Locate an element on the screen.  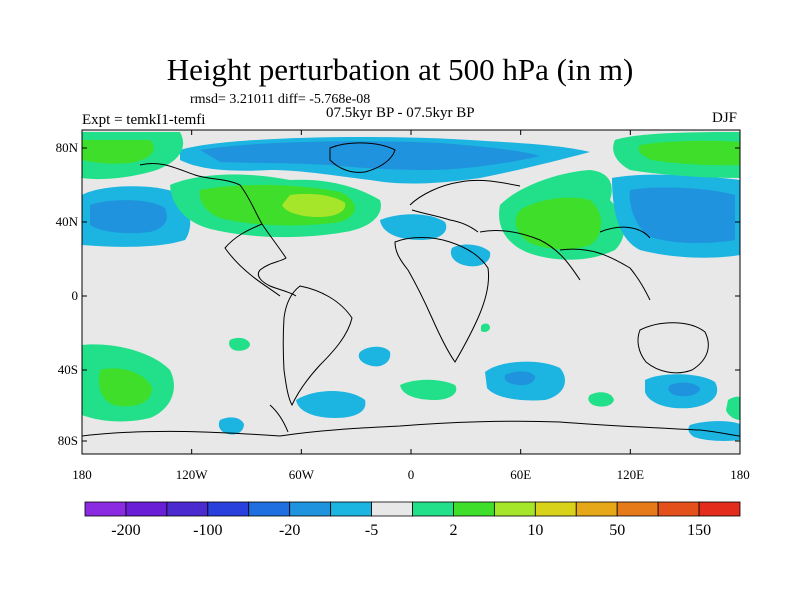
colorbar-label: 150 is located at coordinates (699, 530).